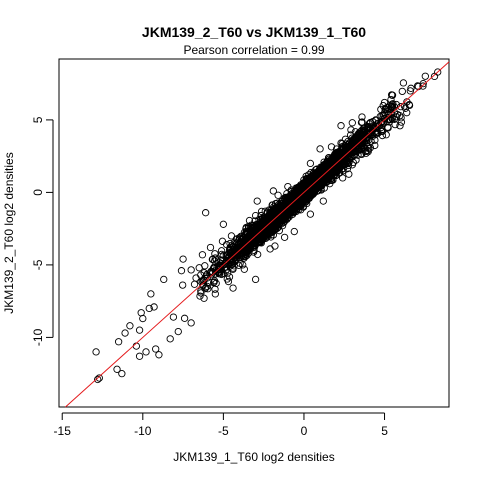 The image size is (480, 480). What do you see at coordinates (254, 32) in the screenshot?
I see `chart-title: JKM139_2_T60 vs JKM139_1_T60` at bounding box center [254, 32].